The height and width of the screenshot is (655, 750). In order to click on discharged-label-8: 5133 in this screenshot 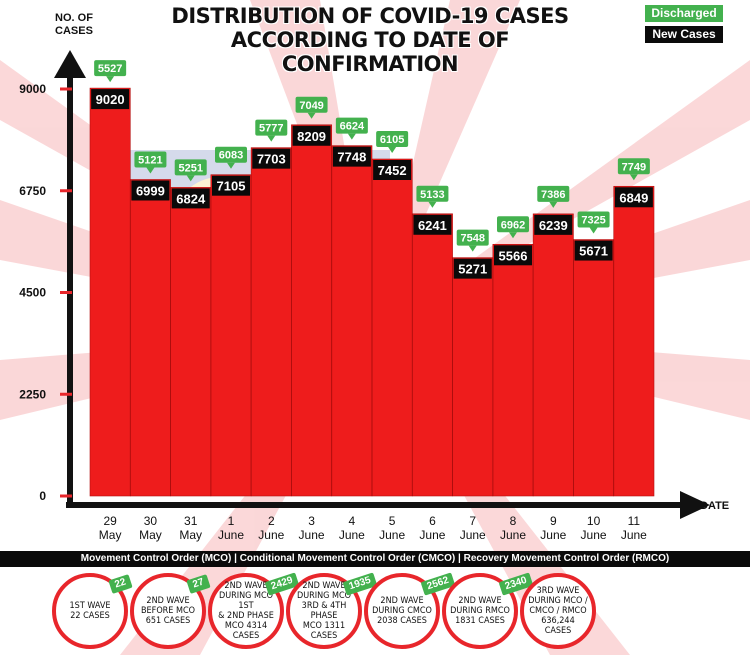, I will do `click(432, 195)`.